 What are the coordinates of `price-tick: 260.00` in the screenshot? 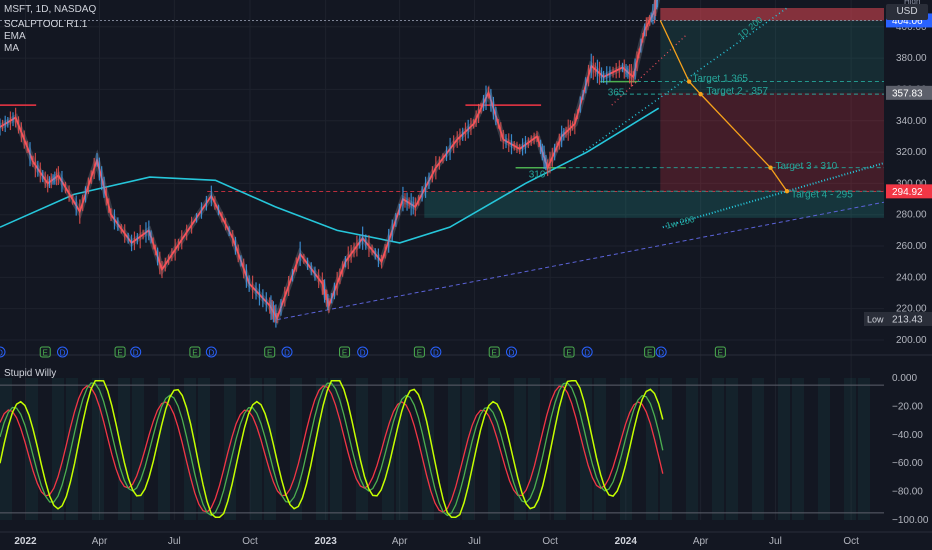 It's located at (911, 246).